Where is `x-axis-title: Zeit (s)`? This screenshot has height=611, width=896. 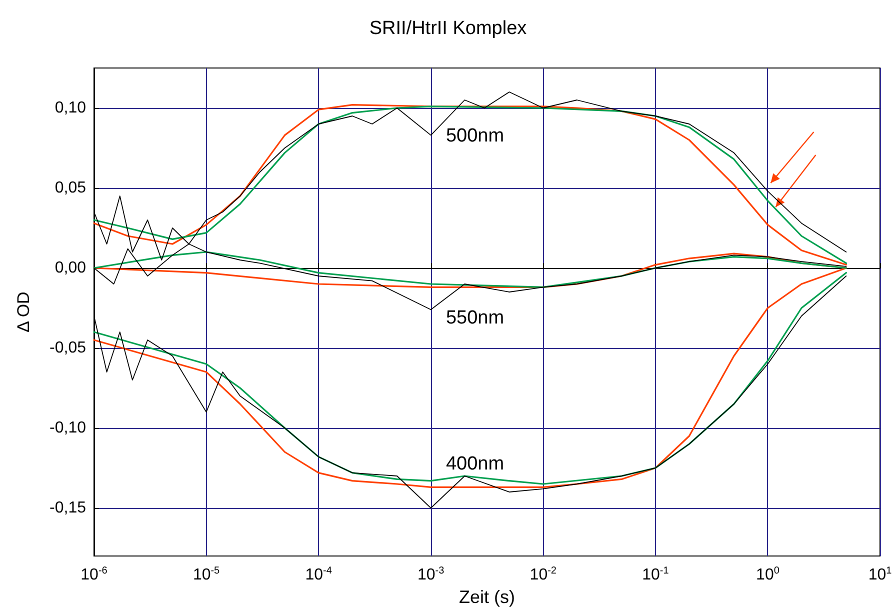
x-axis-title: Zeit (s) is located at coordinates (487, 596).